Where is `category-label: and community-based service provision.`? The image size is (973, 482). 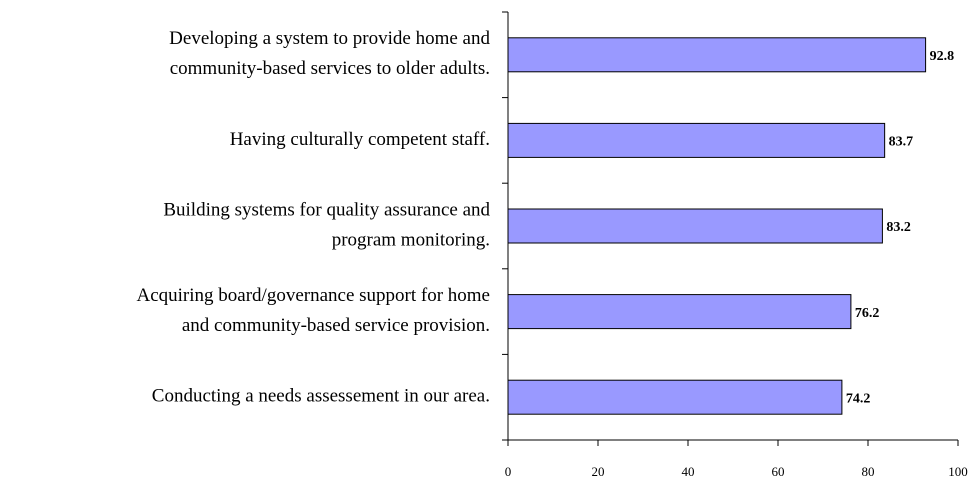
category-label: and community-based service provision. is located at coordinates (336, 325).